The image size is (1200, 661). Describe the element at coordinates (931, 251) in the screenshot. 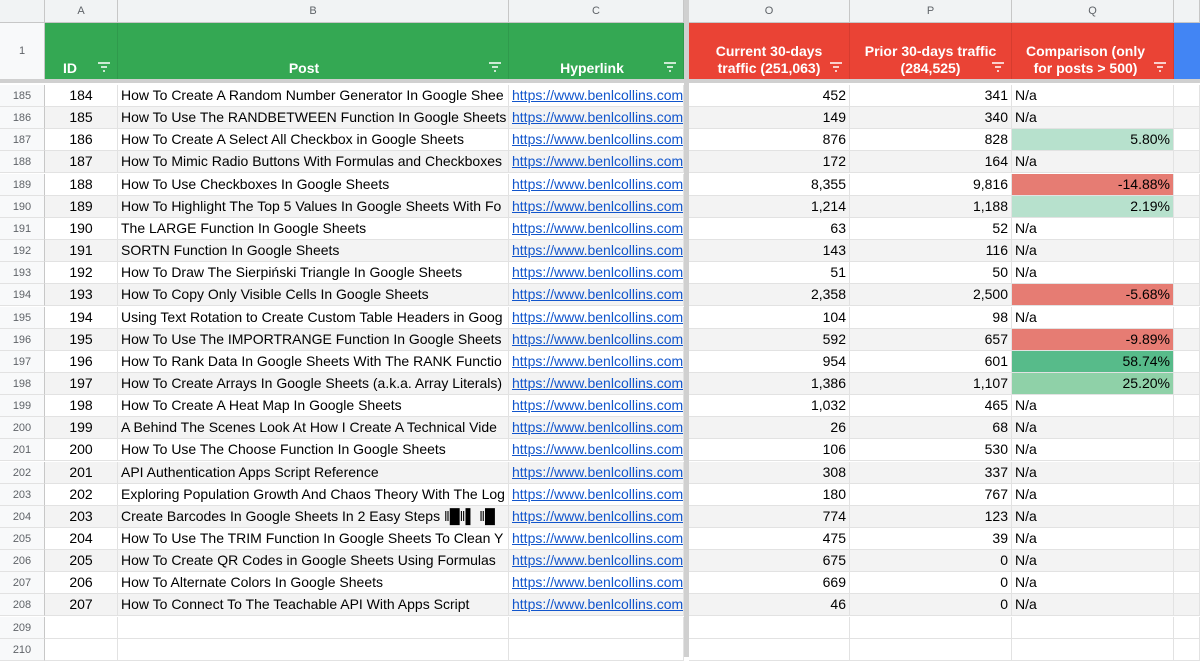

I see `cell-prior-traffic: 116` at that location.